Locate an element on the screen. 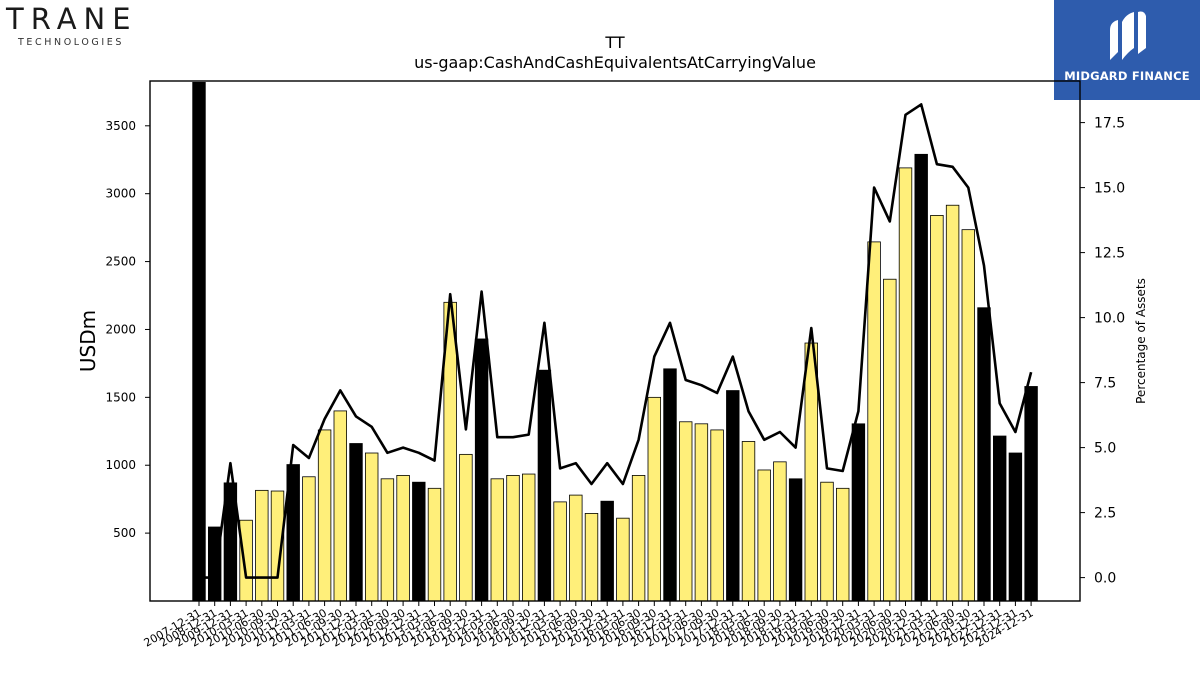 This screenshot has height=675, width=1200. y-tick-label-3000: 3000 is located at coordinates (120, 194).